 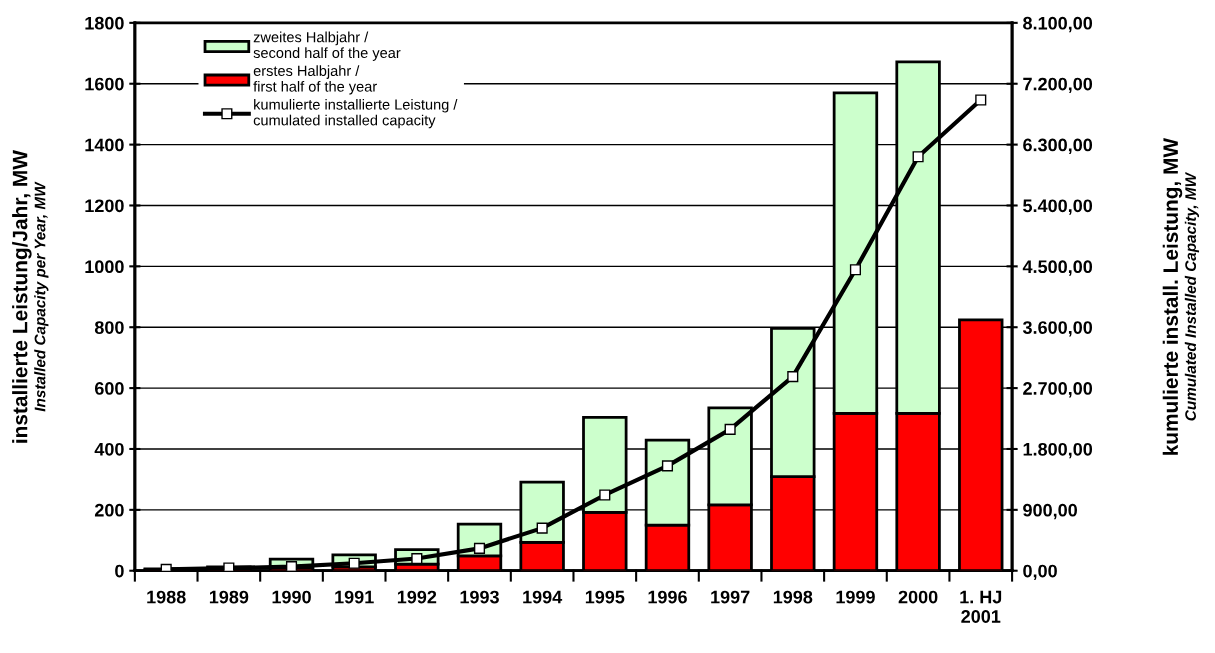 What do you see at coordinates (667, 597) in the screenshot?
I see `x-tick-label: 1996` at bounding box center [667, 597].